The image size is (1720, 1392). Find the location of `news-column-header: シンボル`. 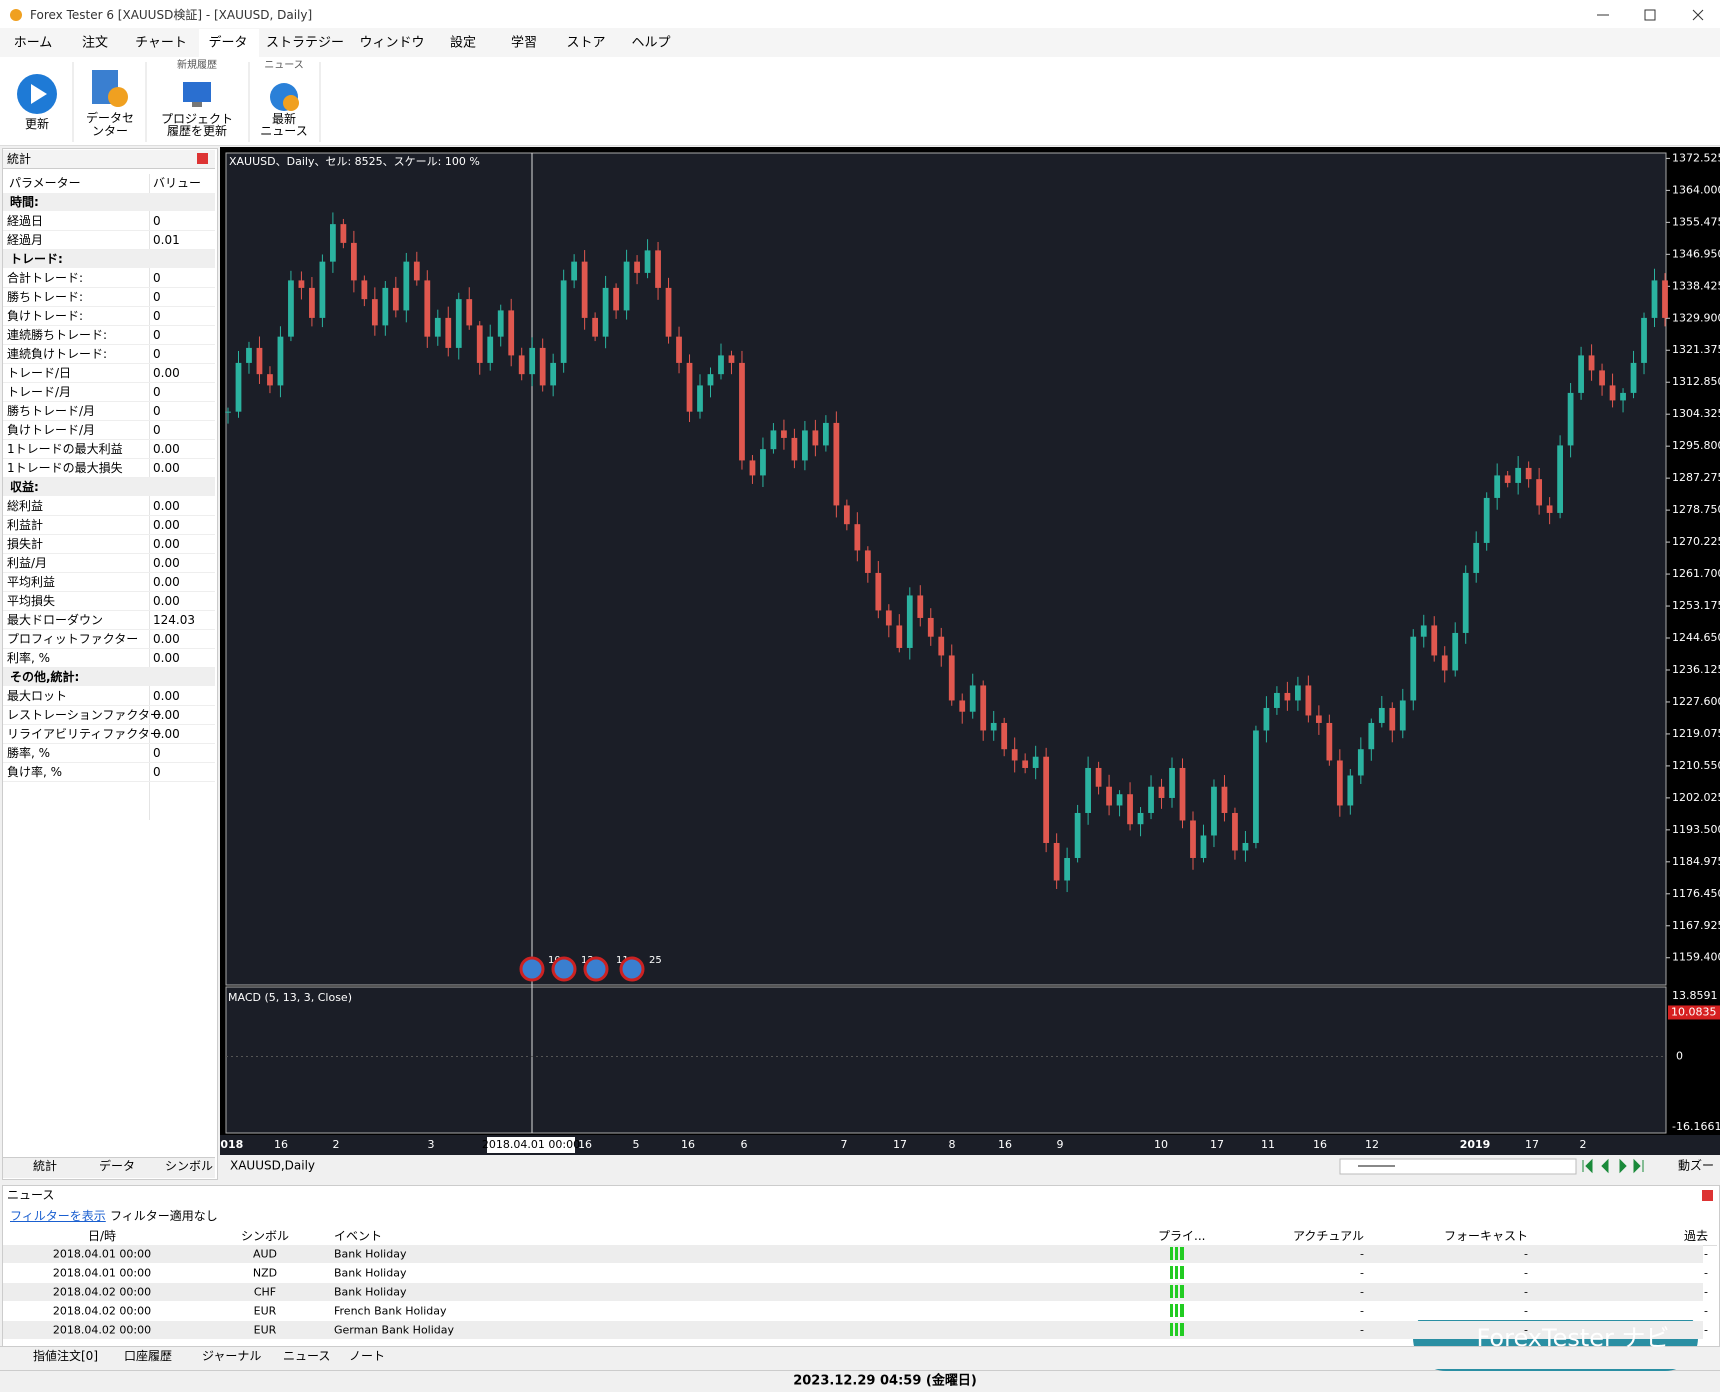

news-column-header: シンボル is located at coordinates (265, 1236).